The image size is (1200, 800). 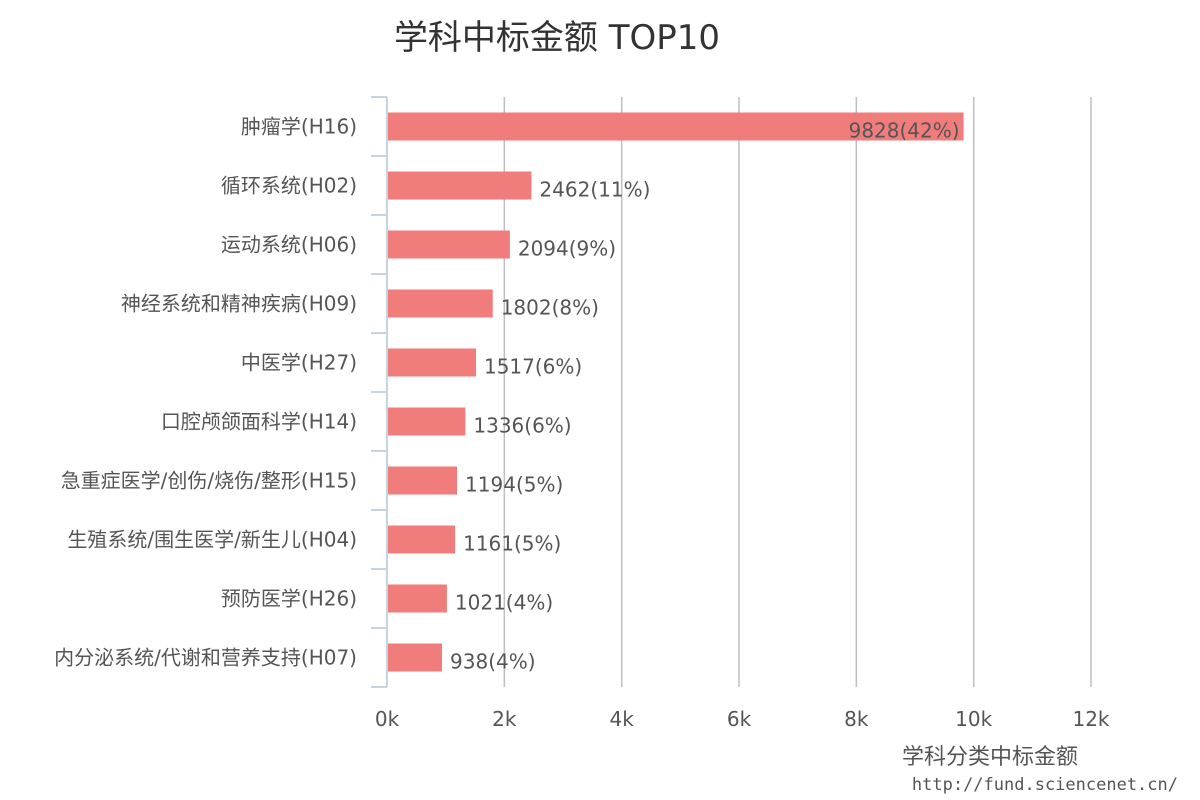 I want to click on data-label: 1336(6%), so click(x=522, y=426).